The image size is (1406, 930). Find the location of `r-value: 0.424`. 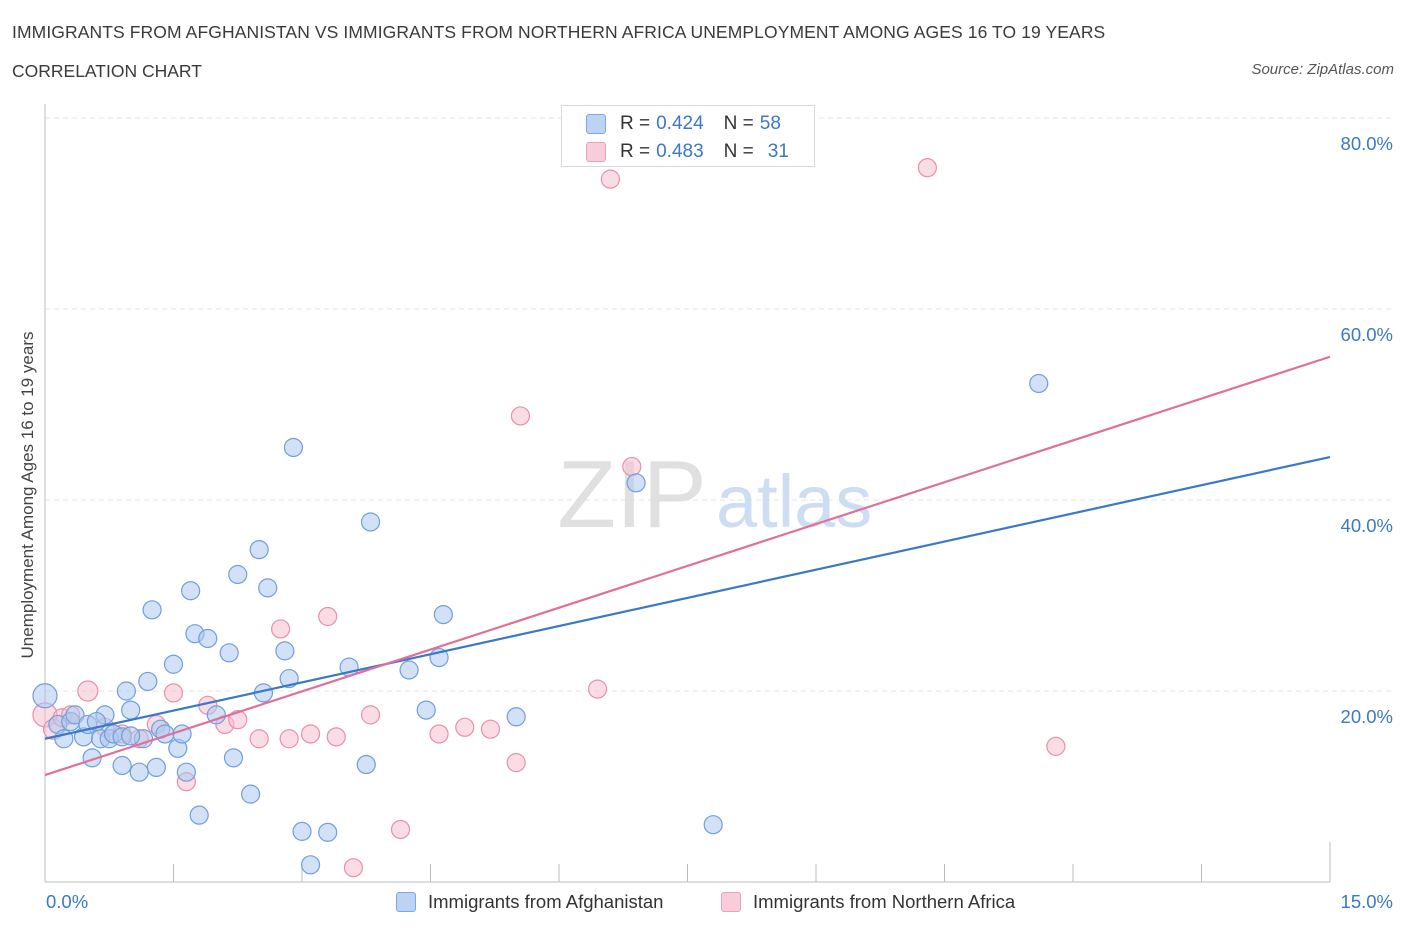

r-value: 0.424 is located at coordinates (680, 123).